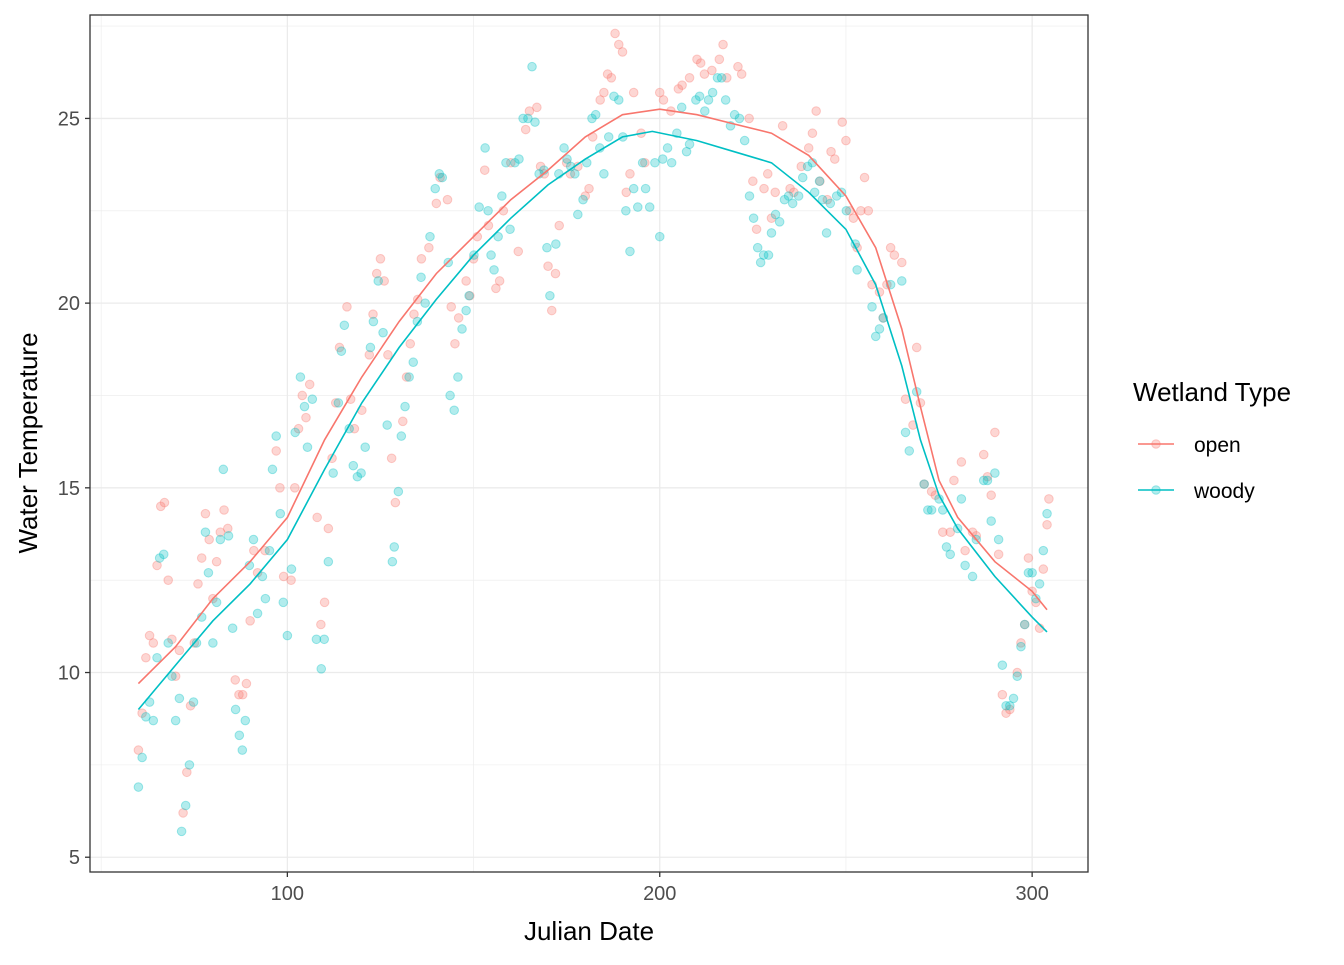  What do you see at coordinates (69, 489) in the screenshot?
I see `y-tick-label: 15` at bounding box center [69, 489].